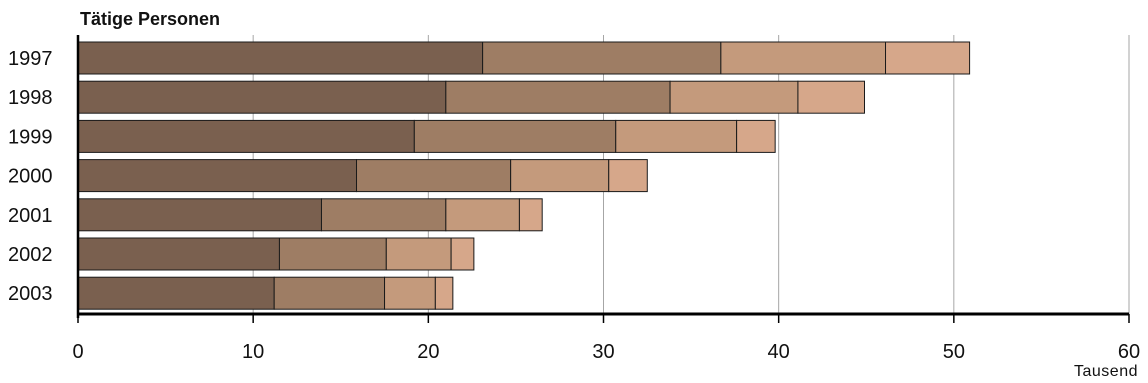 The image size is (1148, 383). Describe the element at coordinates (30, 294) in the screenshot. I see `category-label: 2003` at that location.